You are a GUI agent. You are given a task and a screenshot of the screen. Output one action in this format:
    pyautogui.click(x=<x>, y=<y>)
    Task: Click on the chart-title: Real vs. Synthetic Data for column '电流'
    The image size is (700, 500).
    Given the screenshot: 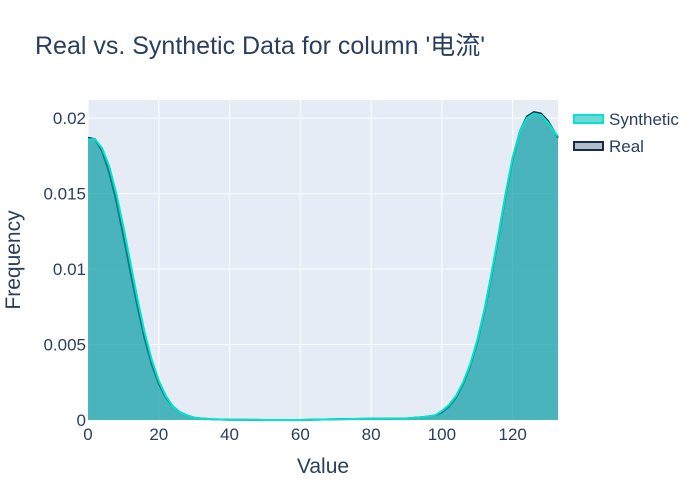 What is the action you would take?
    pyautogui.click(x=260, y=46)
    